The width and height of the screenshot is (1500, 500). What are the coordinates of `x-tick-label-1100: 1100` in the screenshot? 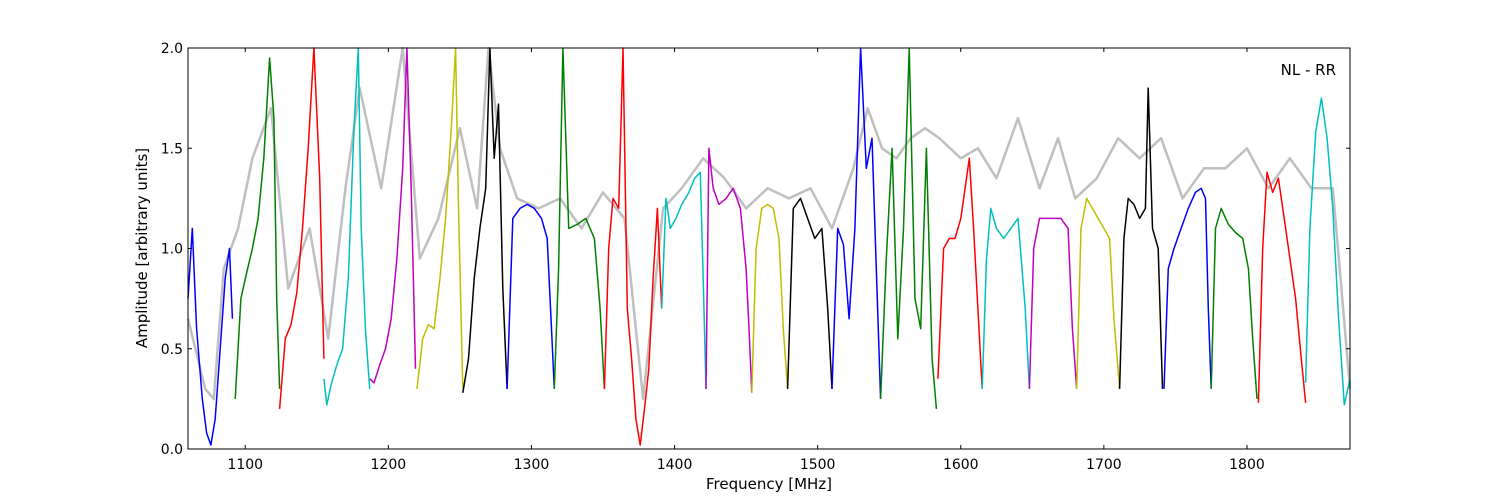 It's located at (245, 465).